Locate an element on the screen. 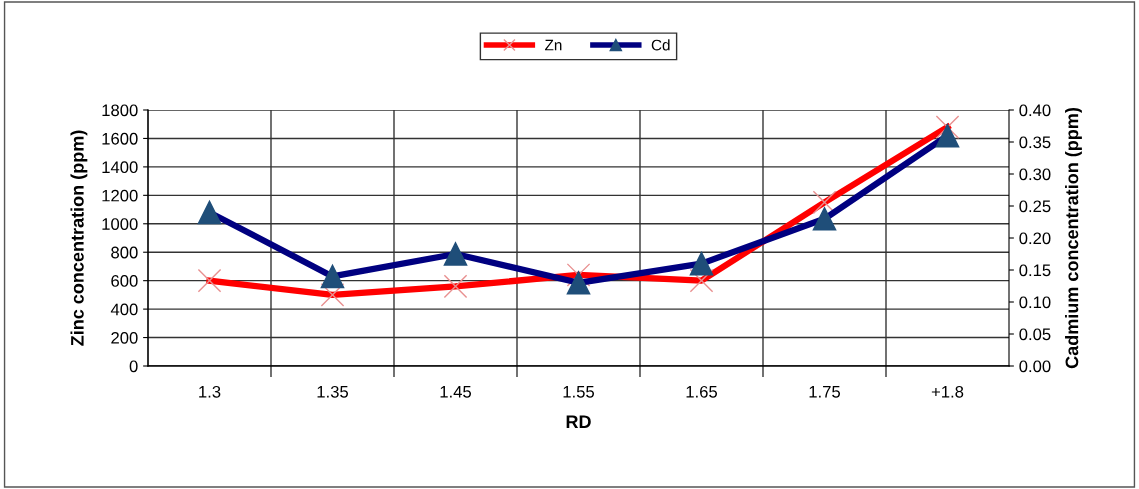  x-tick-label: 1.35 is located at coordinates (333, 391).